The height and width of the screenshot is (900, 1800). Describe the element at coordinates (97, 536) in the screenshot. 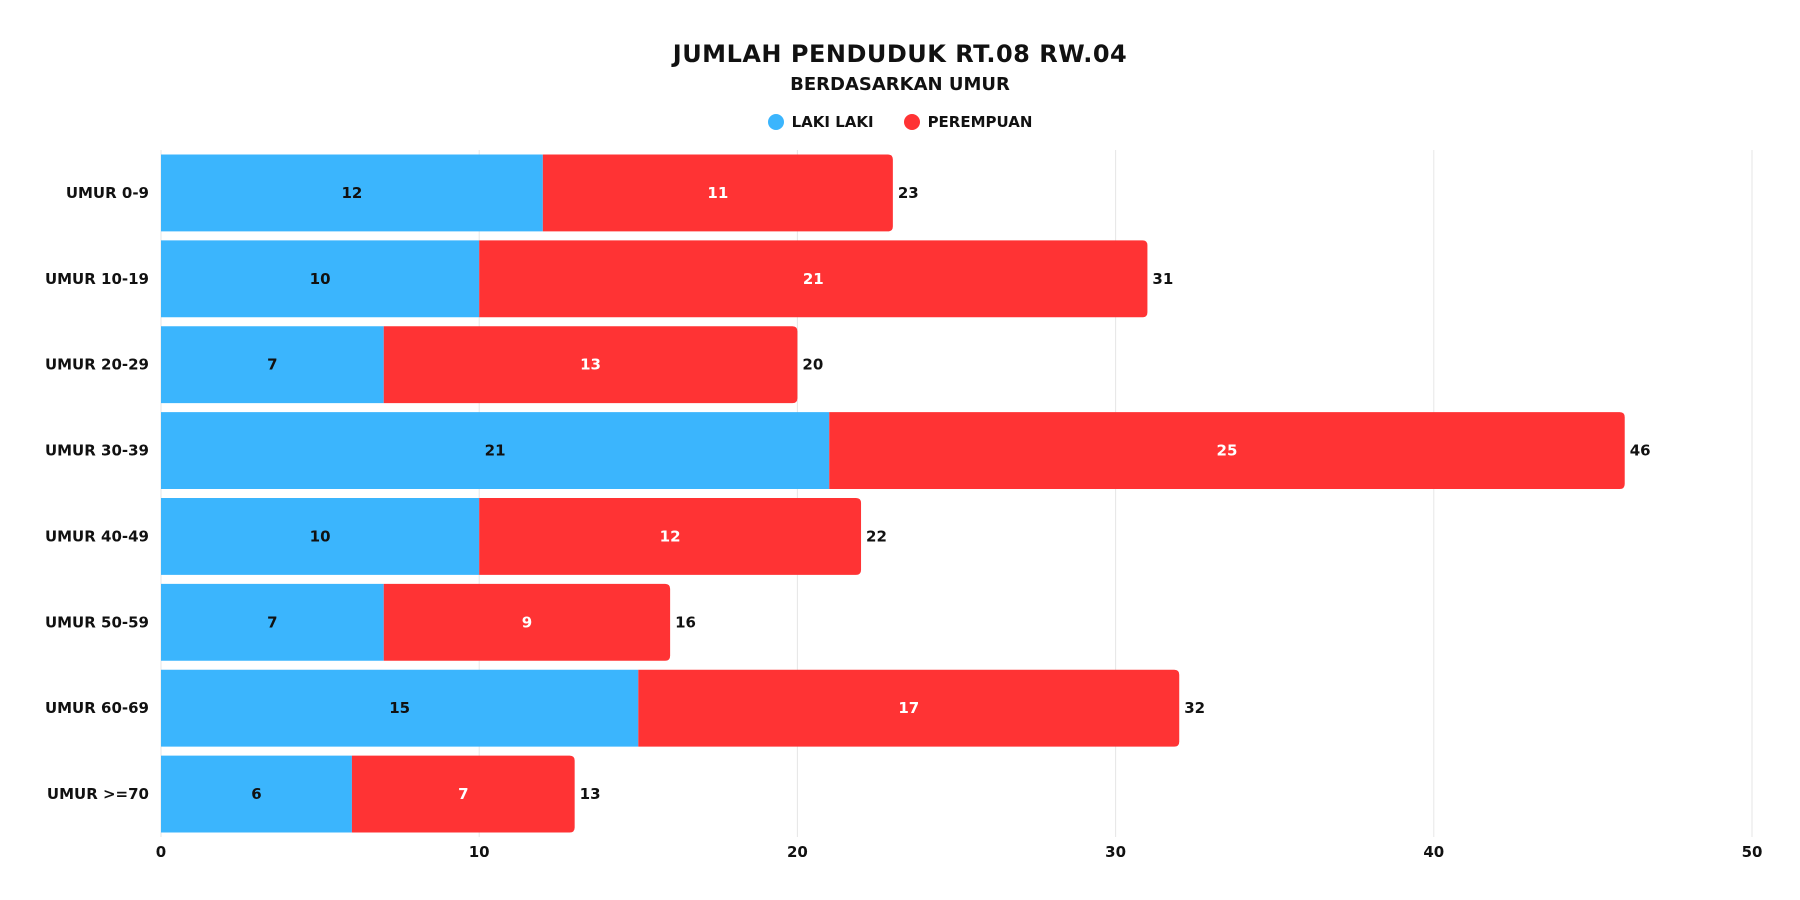

I see `category-label: UMUR 40-49` at that location.